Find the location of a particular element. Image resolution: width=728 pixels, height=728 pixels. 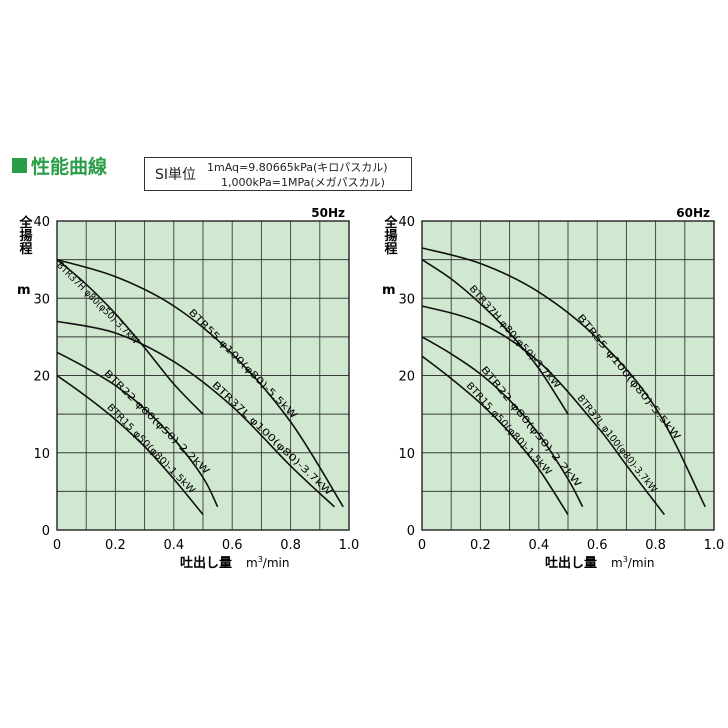

si-unit-line-2: 1,000kPa=1MPa(メガパスカル) is located at coordinates (303, 182).